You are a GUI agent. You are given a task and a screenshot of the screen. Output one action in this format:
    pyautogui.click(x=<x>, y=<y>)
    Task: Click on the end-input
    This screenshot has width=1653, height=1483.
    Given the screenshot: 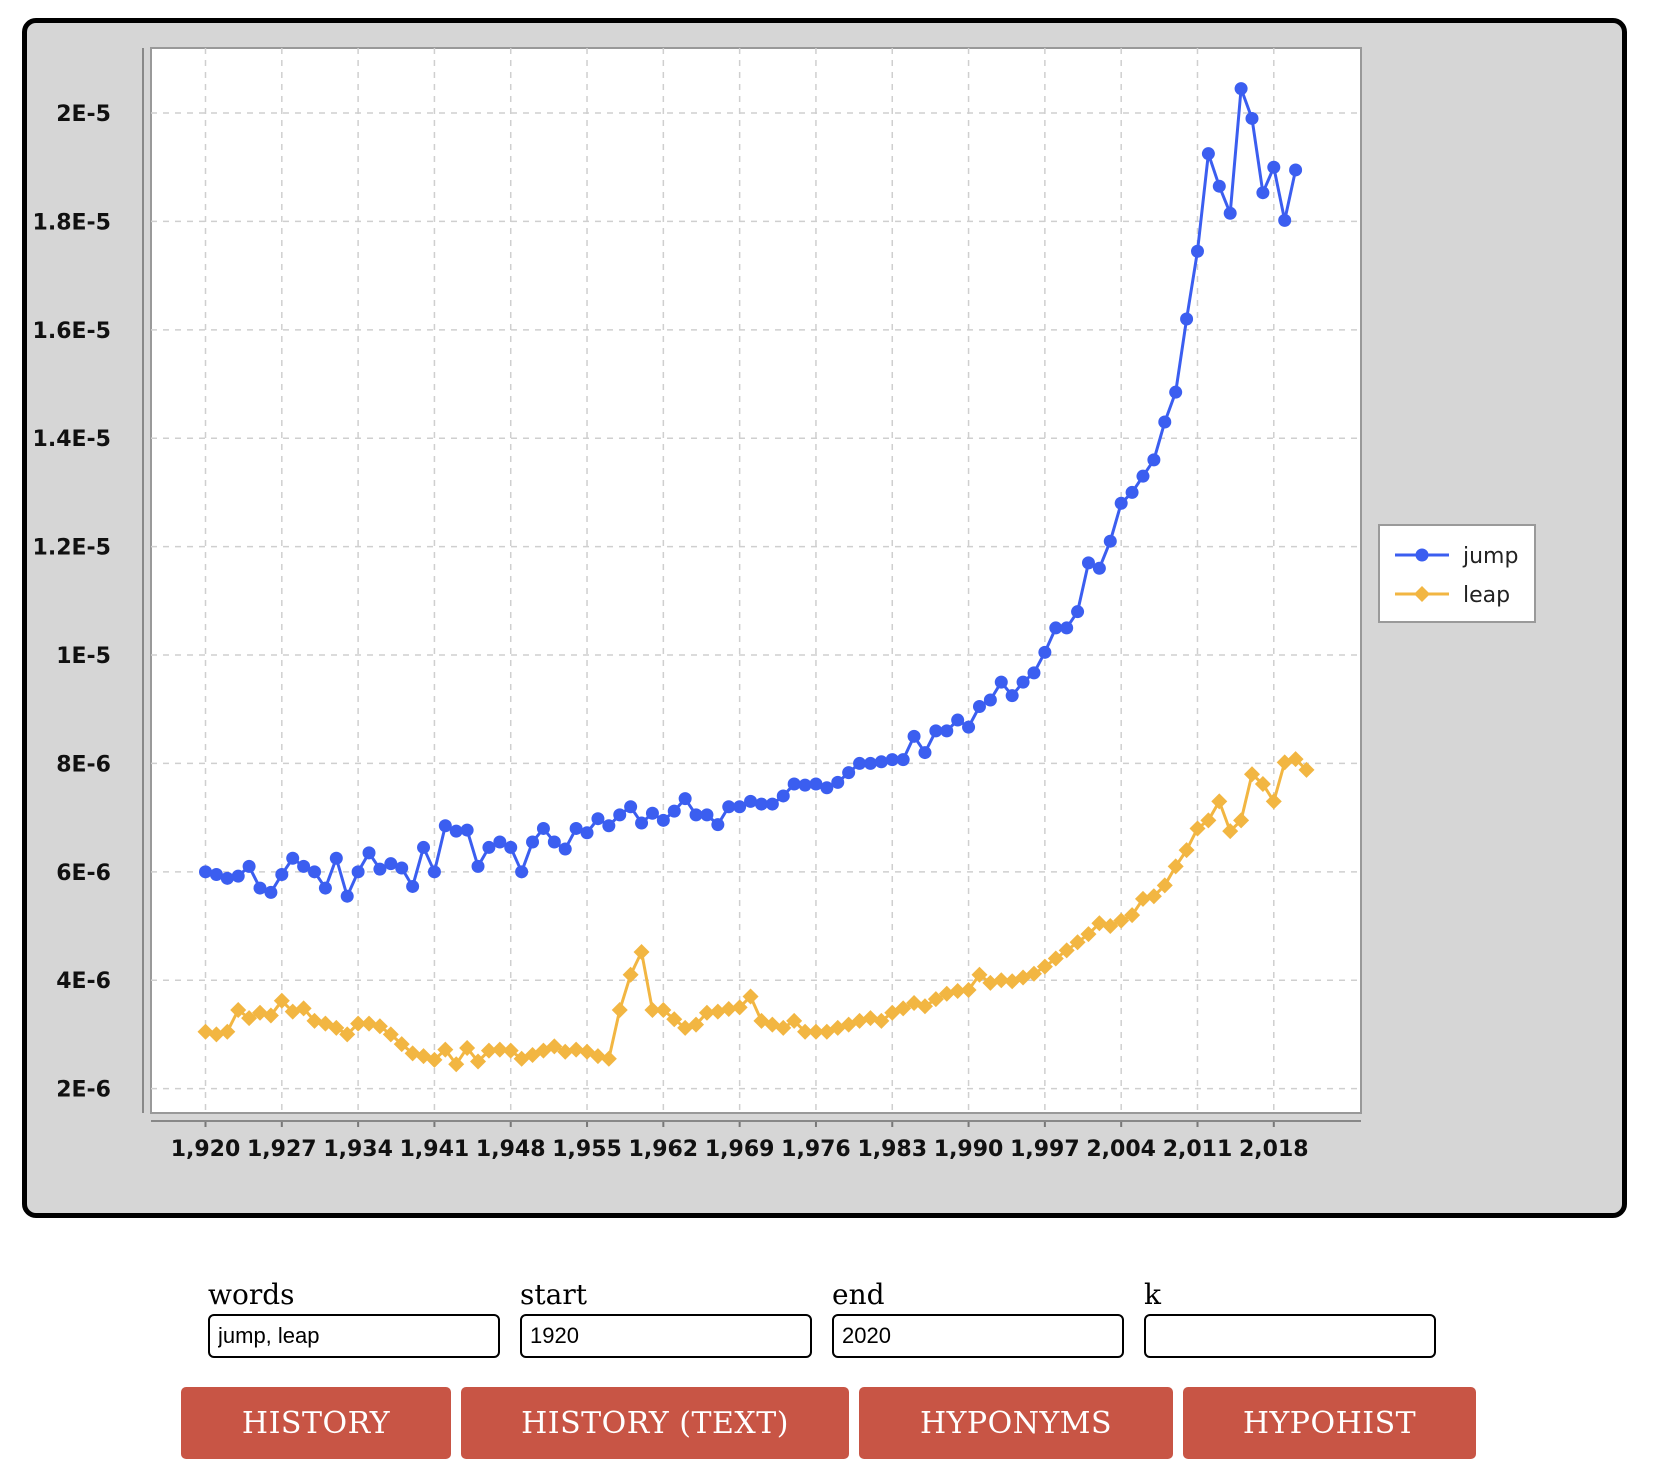 What is the action you would take?
    pyautogui.click(x=978, y=1336)
    